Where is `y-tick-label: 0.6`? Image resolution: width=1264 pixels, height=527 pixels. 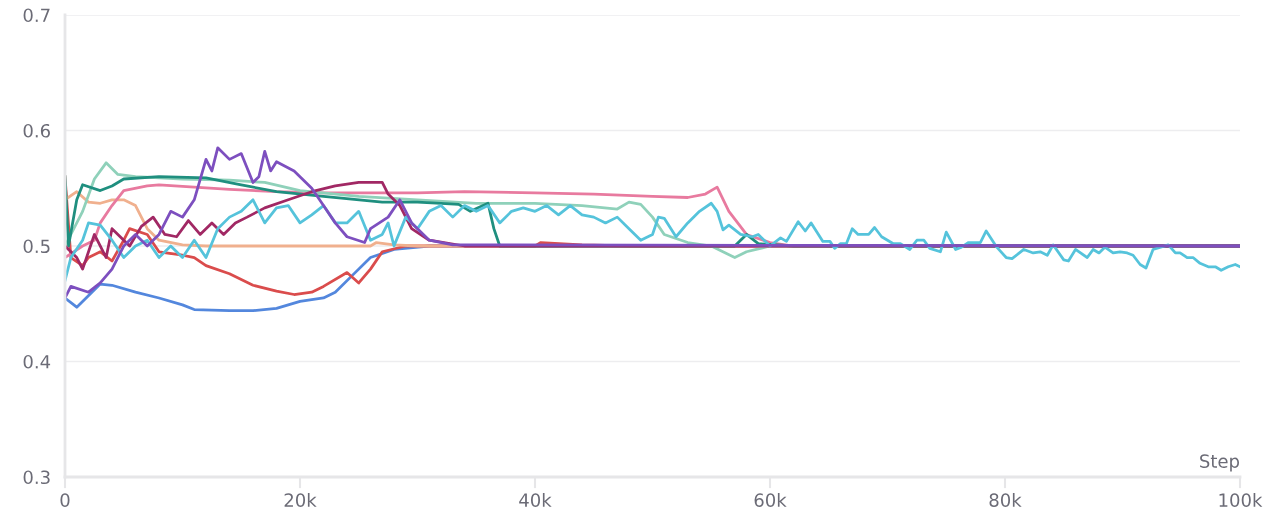
y-tick-label: 0.6 is located at coordinates (36, 130).